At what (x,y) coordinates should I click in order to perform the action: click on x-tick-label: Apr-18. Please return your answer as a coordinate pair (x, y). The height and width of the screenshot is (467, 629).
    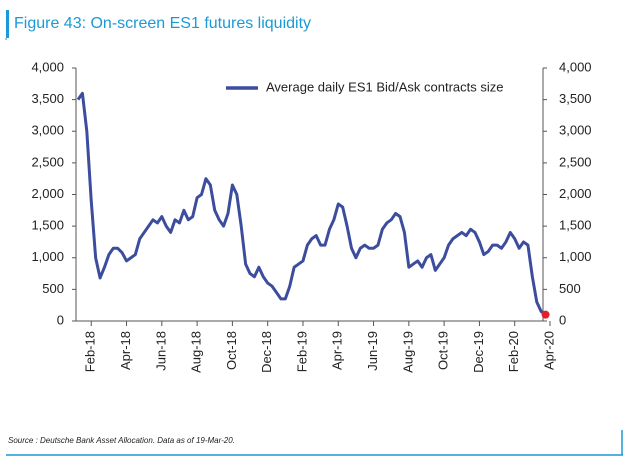
    Looking at the image, I should click on (125, 350).